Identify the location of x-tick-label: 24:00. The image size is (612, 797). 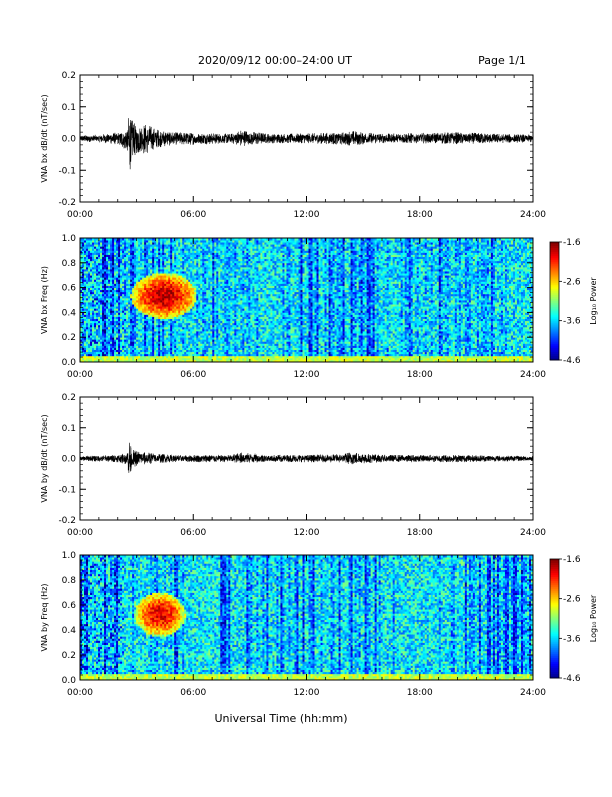
(533, 215).